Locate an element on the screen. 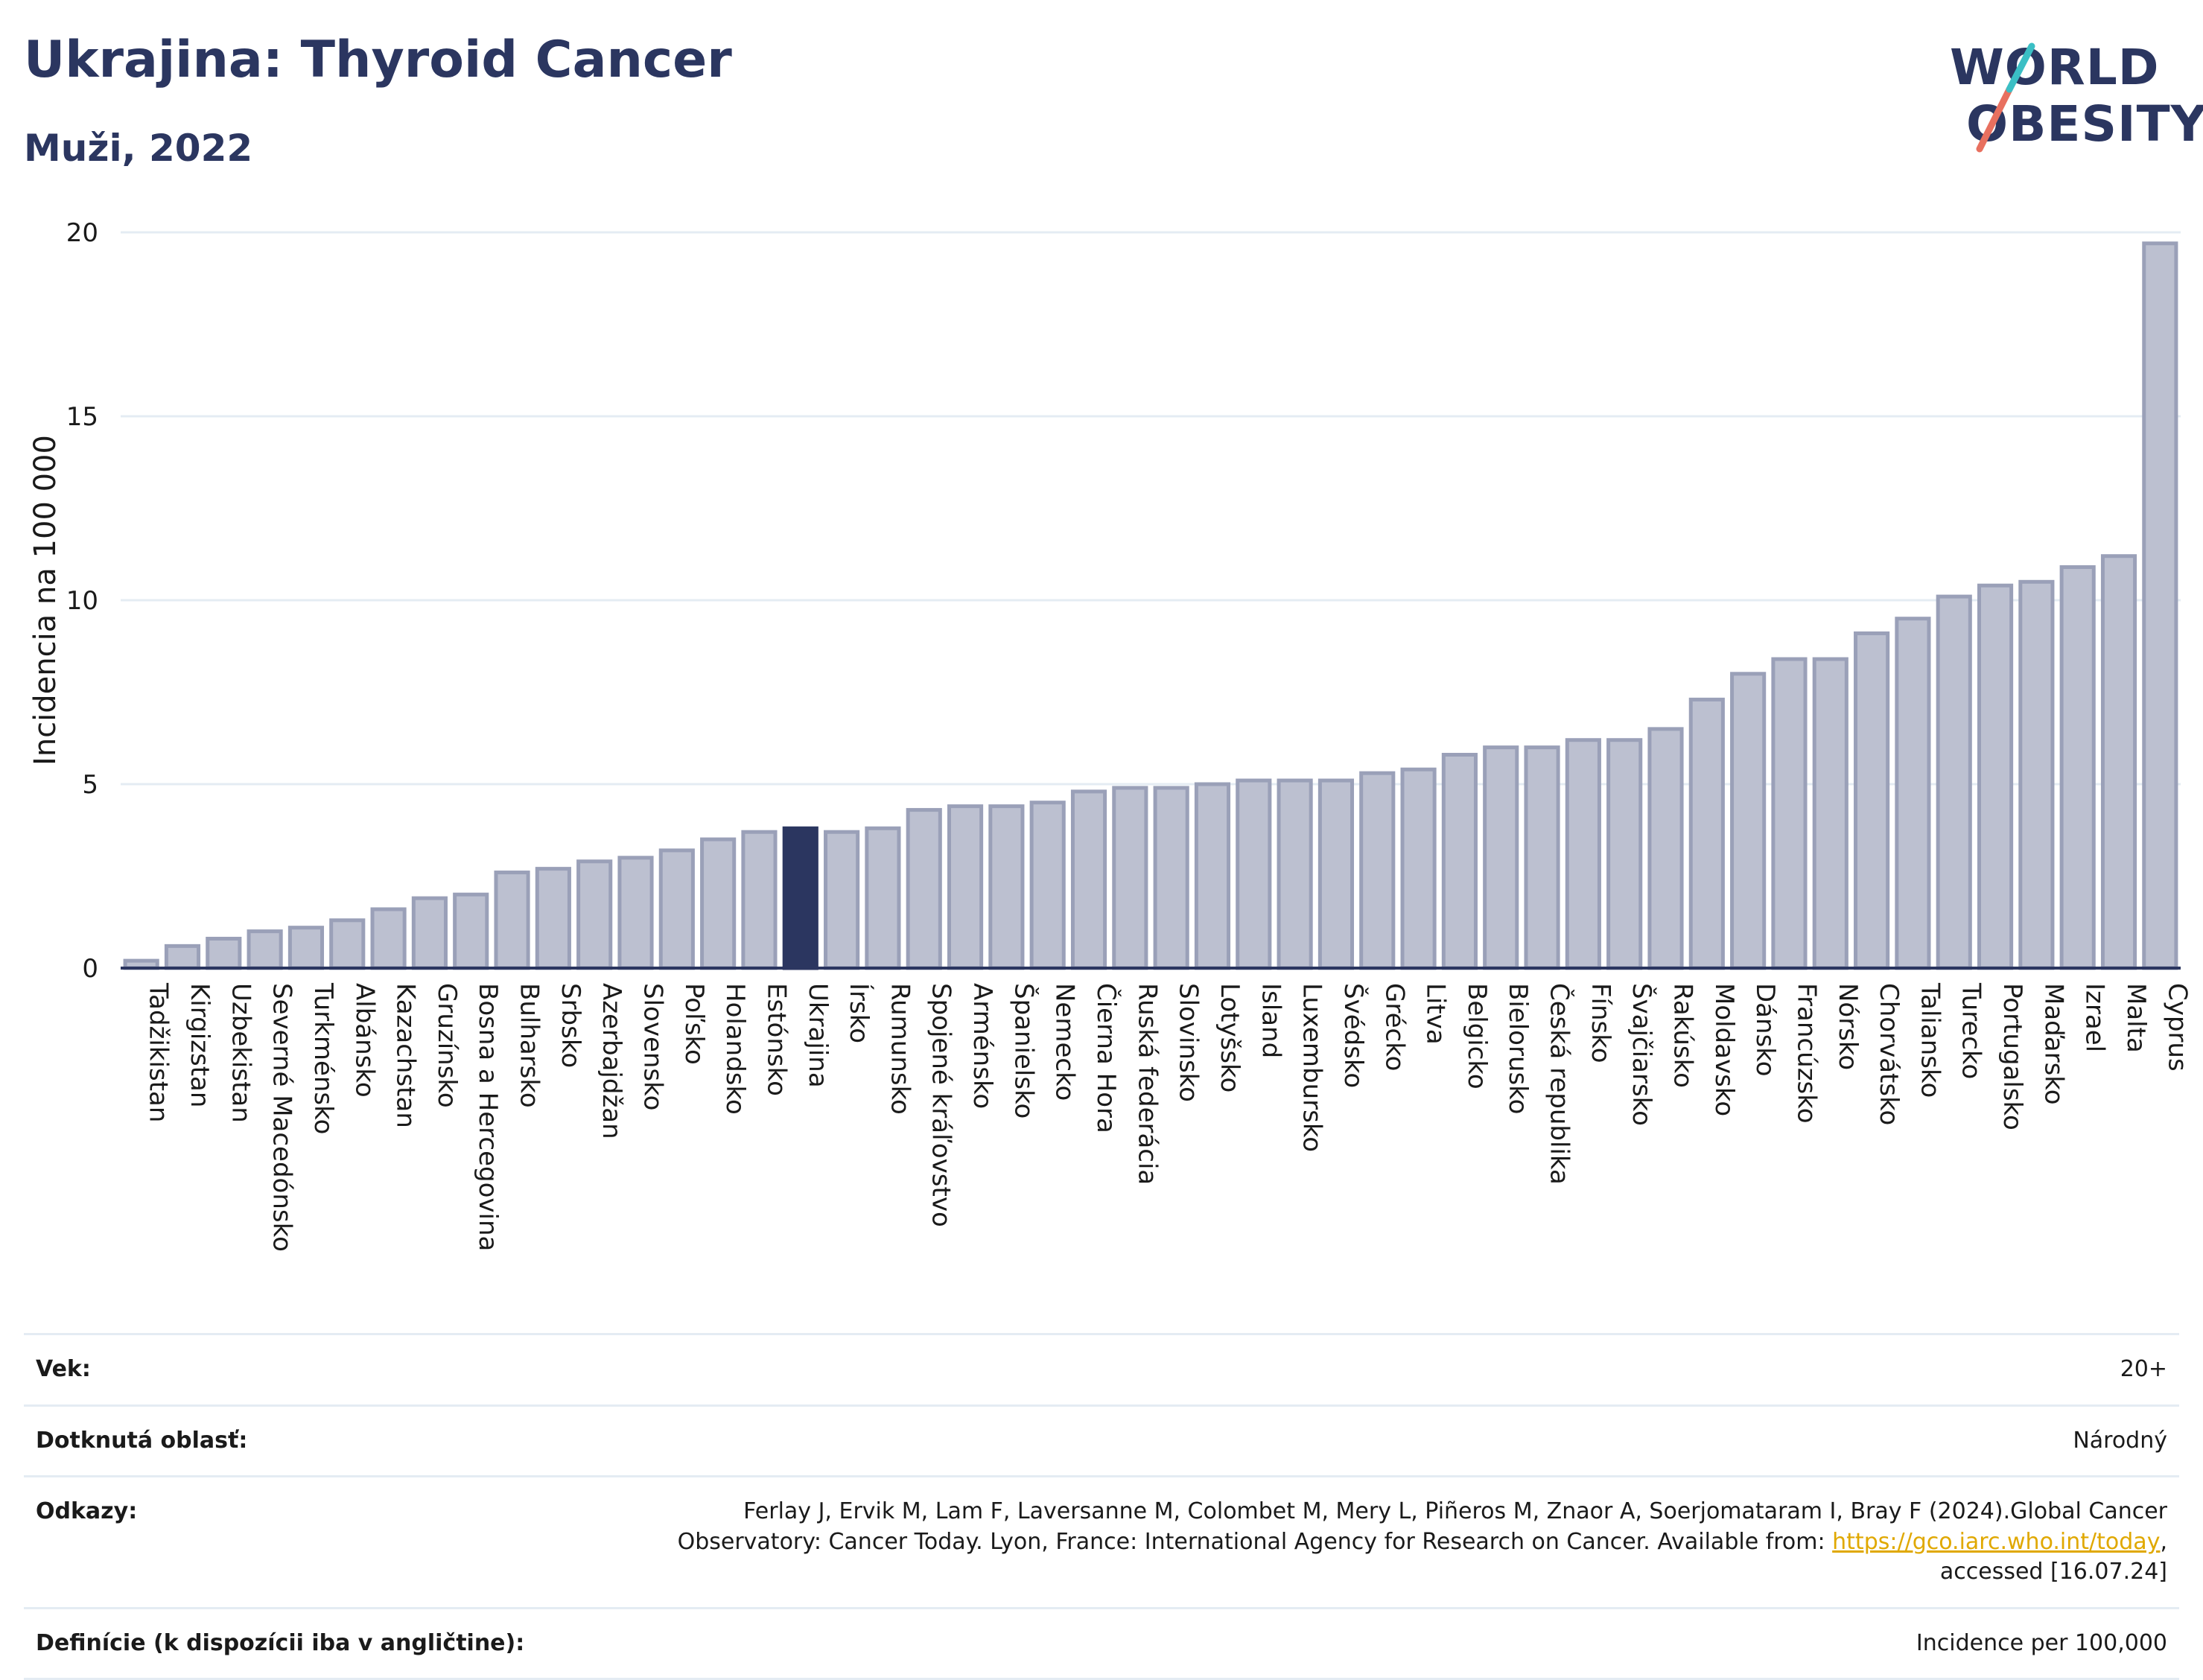 This screenshot has width=2203, height=1680. definitions-value: Incidence per 100,000 is located at coordinates (2041, 1644).